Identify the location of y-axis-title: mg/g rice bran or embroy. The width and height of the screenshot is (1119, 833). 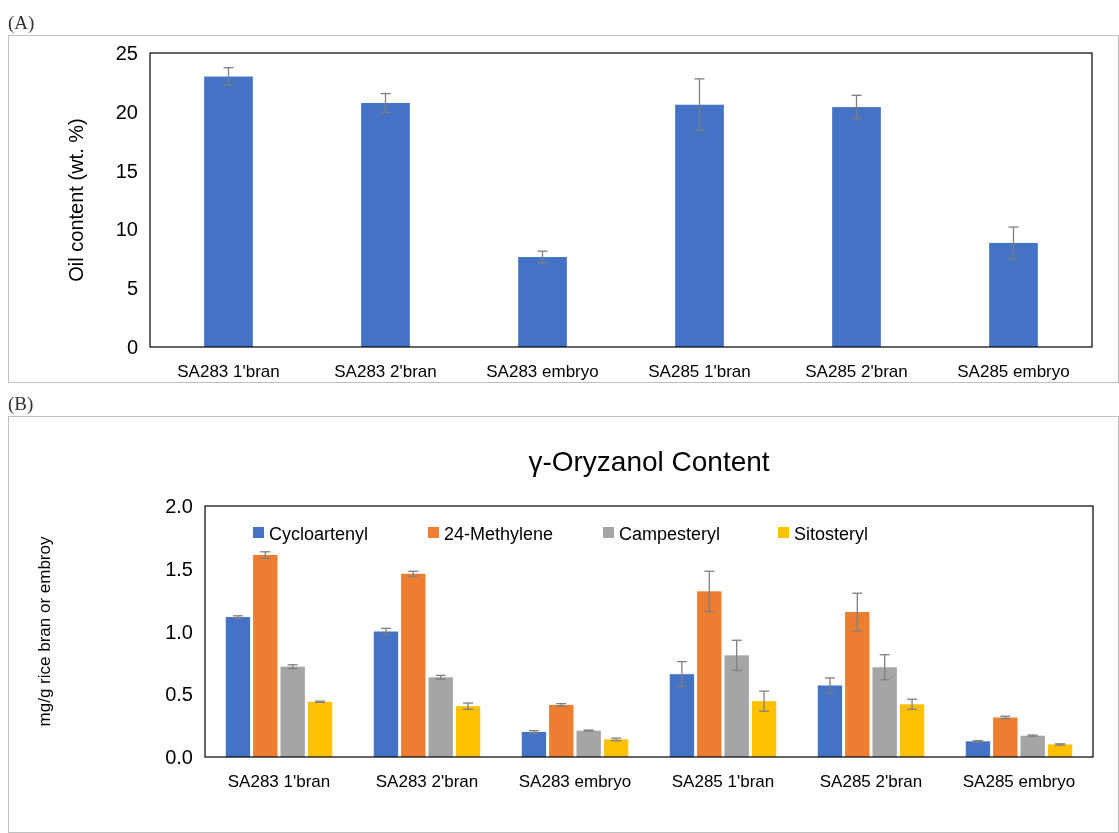
(44, 631).